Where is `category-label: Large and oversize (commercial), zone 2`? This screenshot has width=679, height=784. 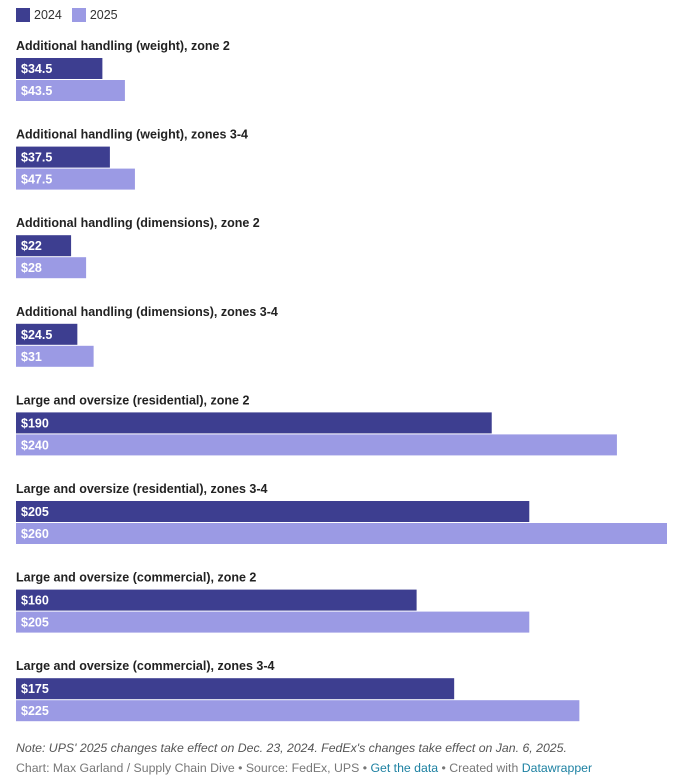 category-label: Large and oversize (commercial), zone 2 is located at coordinates (136, 578).